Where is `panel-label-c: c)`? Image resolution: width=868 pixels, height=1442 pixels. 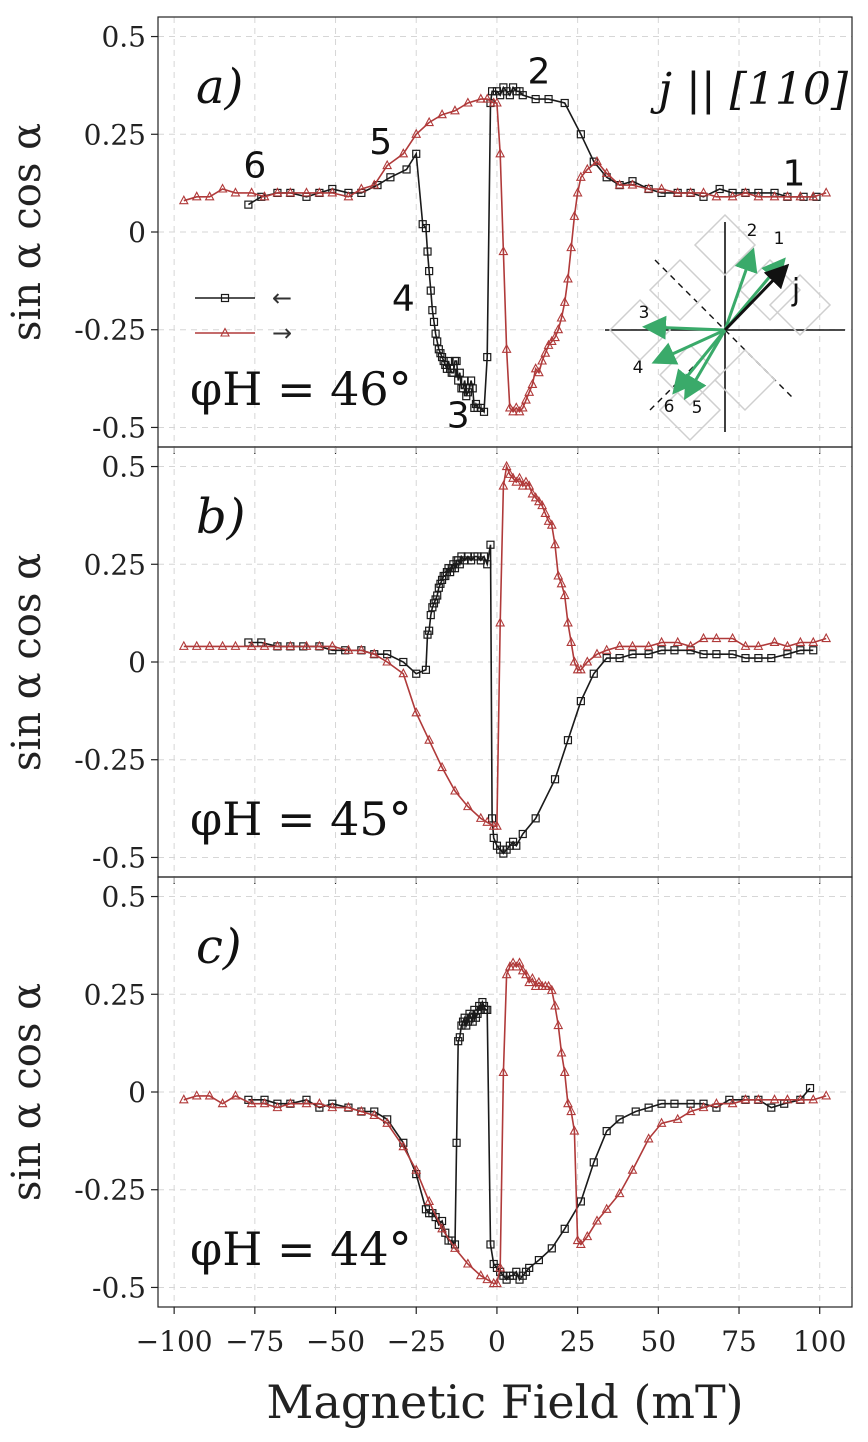 panel-label-c: c) is located at coordinates (219, 947).